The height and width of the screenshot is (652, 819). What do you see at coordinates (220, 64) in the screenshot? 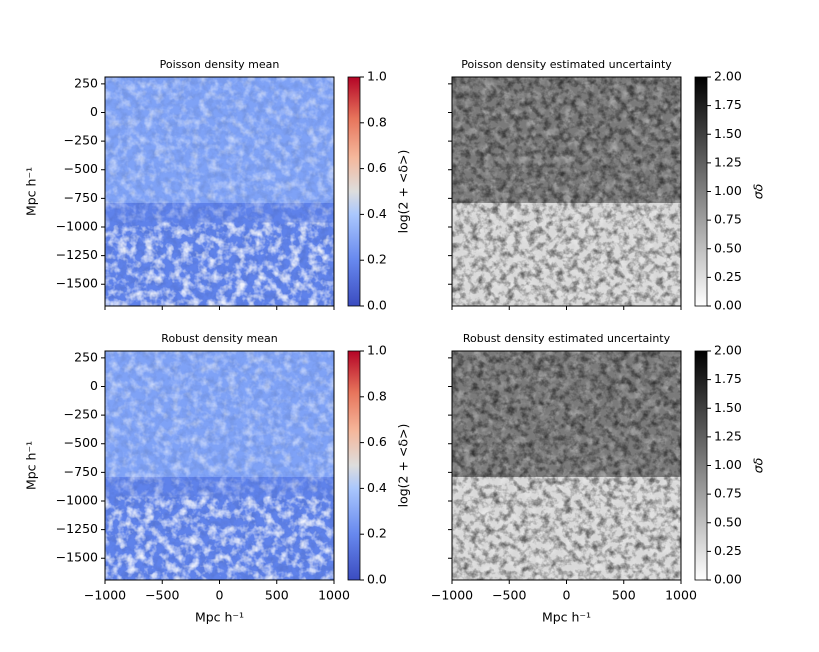
I see `panel-title: Poisson density mean` at bounding box center [220, 64].